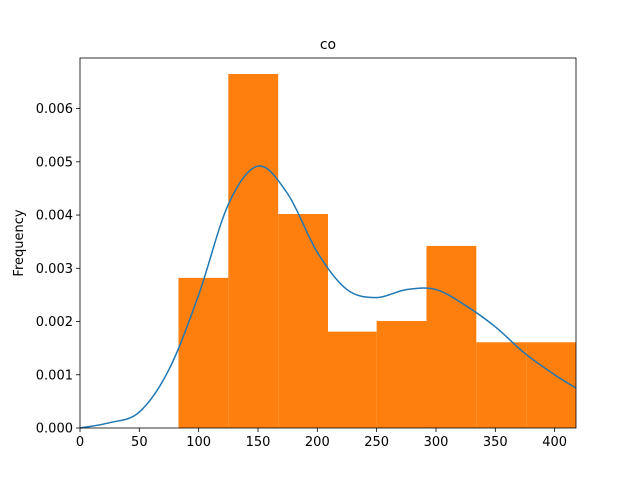  What do you see at coordinates (376, 442) in the screenshot?
I see `x-tick-label: 250` at bounding box center [376, 442].